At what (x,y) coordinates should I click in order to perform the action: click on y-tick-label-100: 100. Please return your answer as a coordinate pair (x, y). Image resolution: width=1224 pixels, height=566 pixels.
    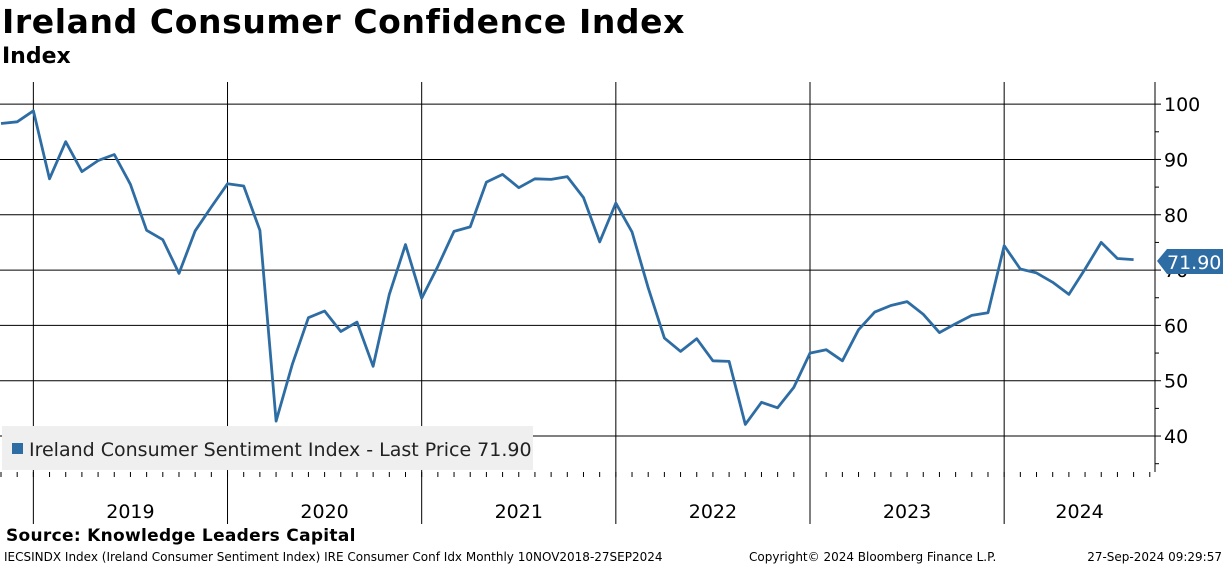
    Looking at the image, I should click on (1182, 105).